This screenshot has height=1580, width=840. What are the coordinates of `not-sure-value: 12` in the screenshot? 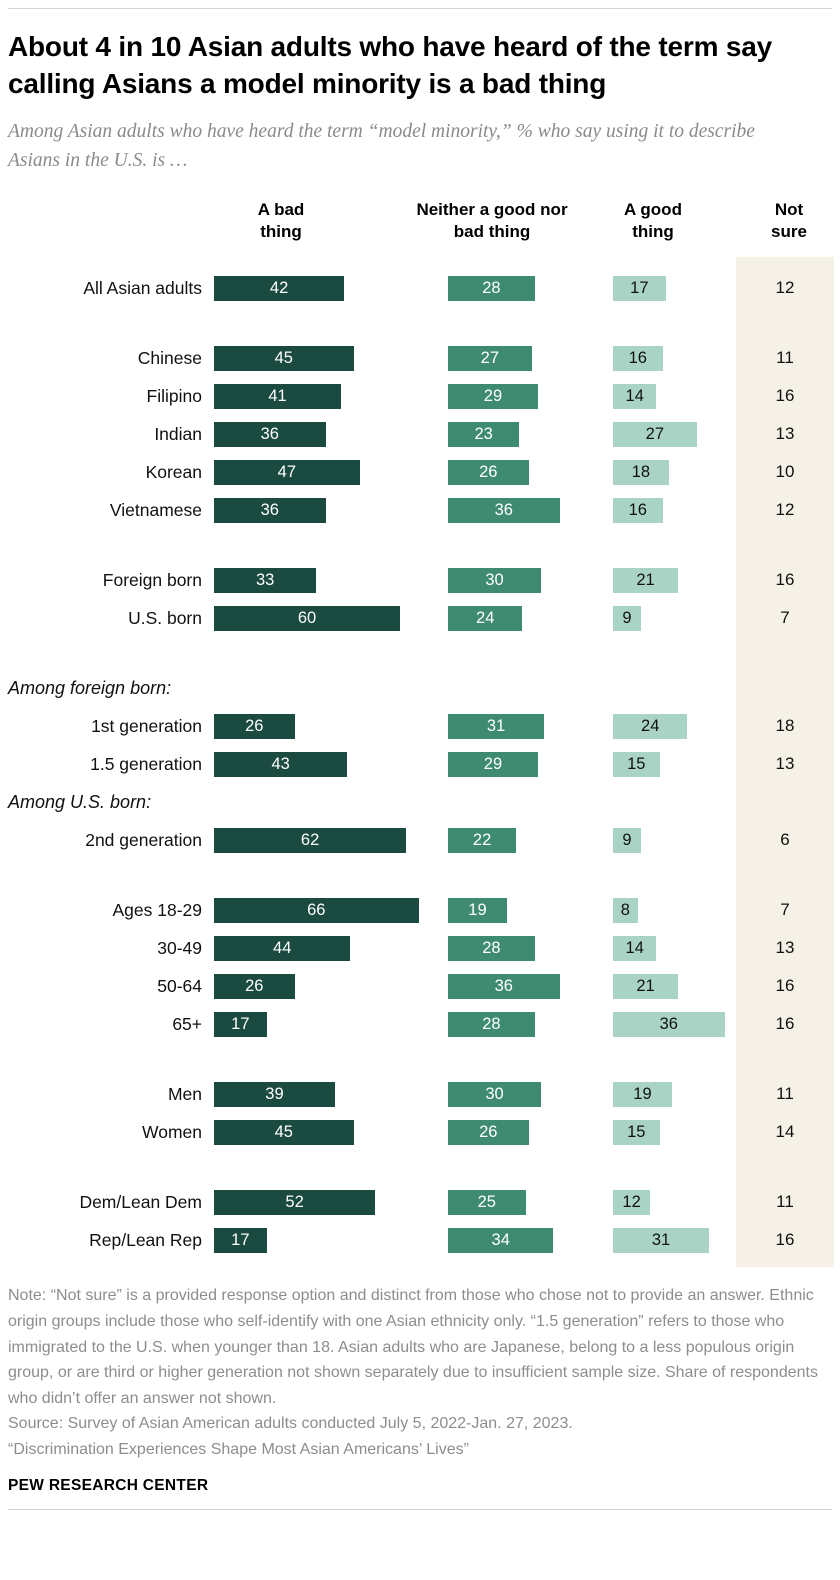 It's located at (785, 288).